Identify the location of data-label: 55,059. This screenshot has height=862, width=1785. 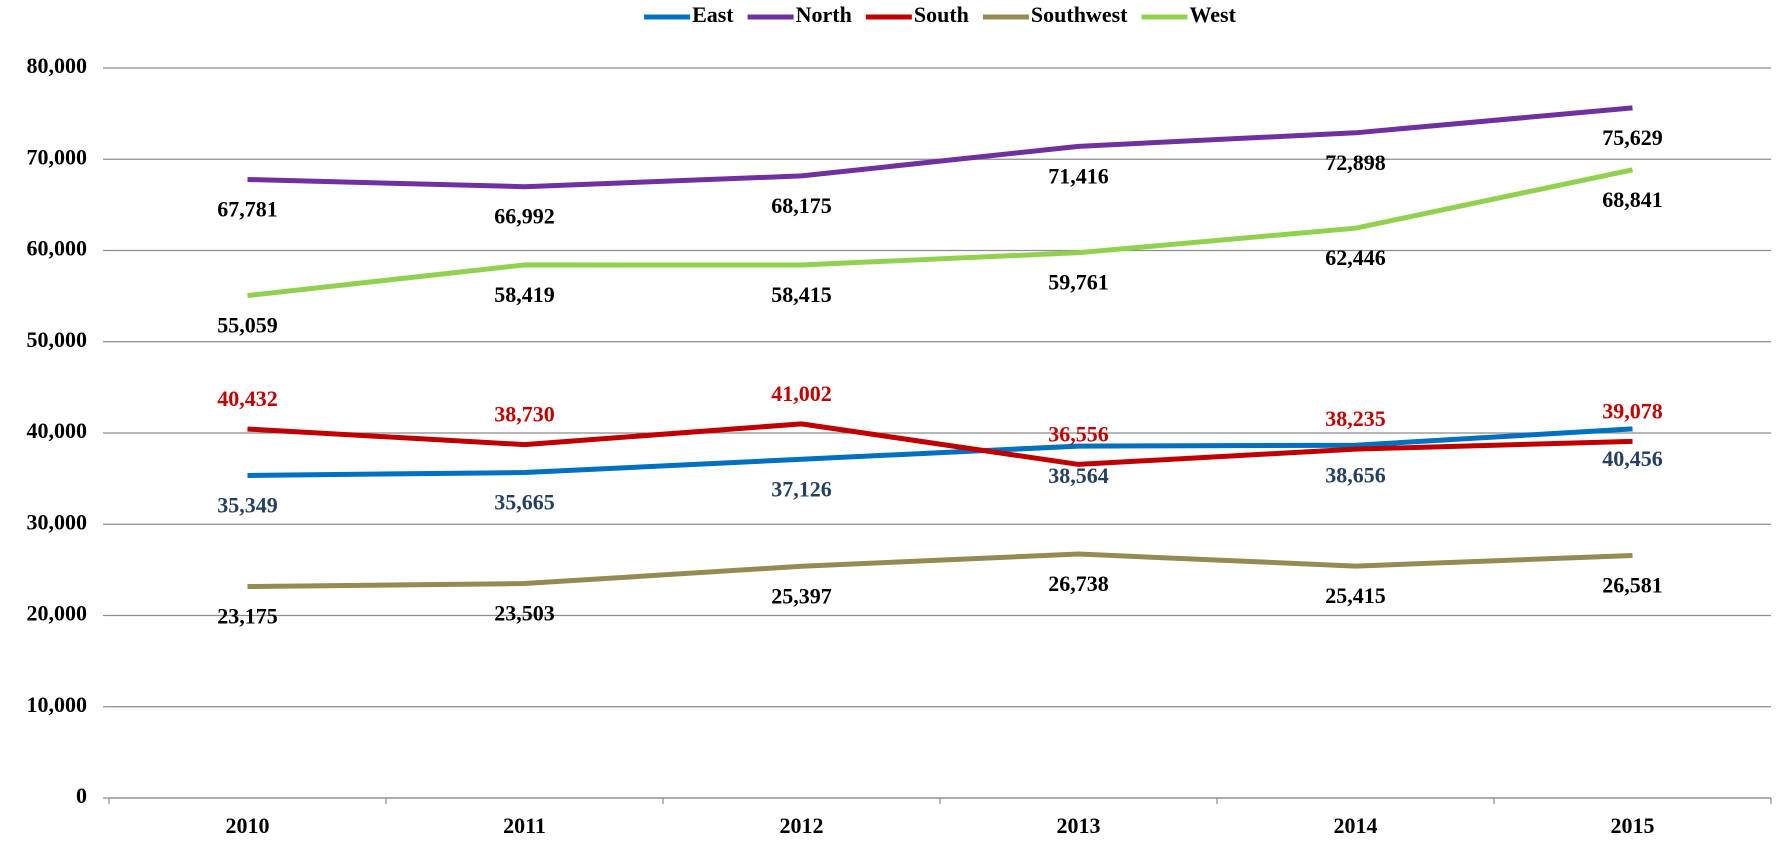
(247, 325).